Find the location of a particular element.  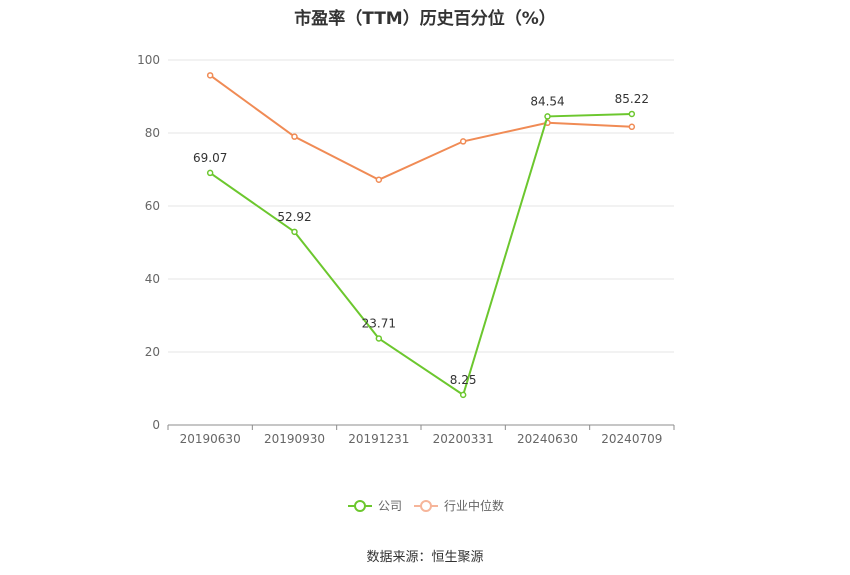

legend-label-0: 公司 is located at coordinates (390, 506).